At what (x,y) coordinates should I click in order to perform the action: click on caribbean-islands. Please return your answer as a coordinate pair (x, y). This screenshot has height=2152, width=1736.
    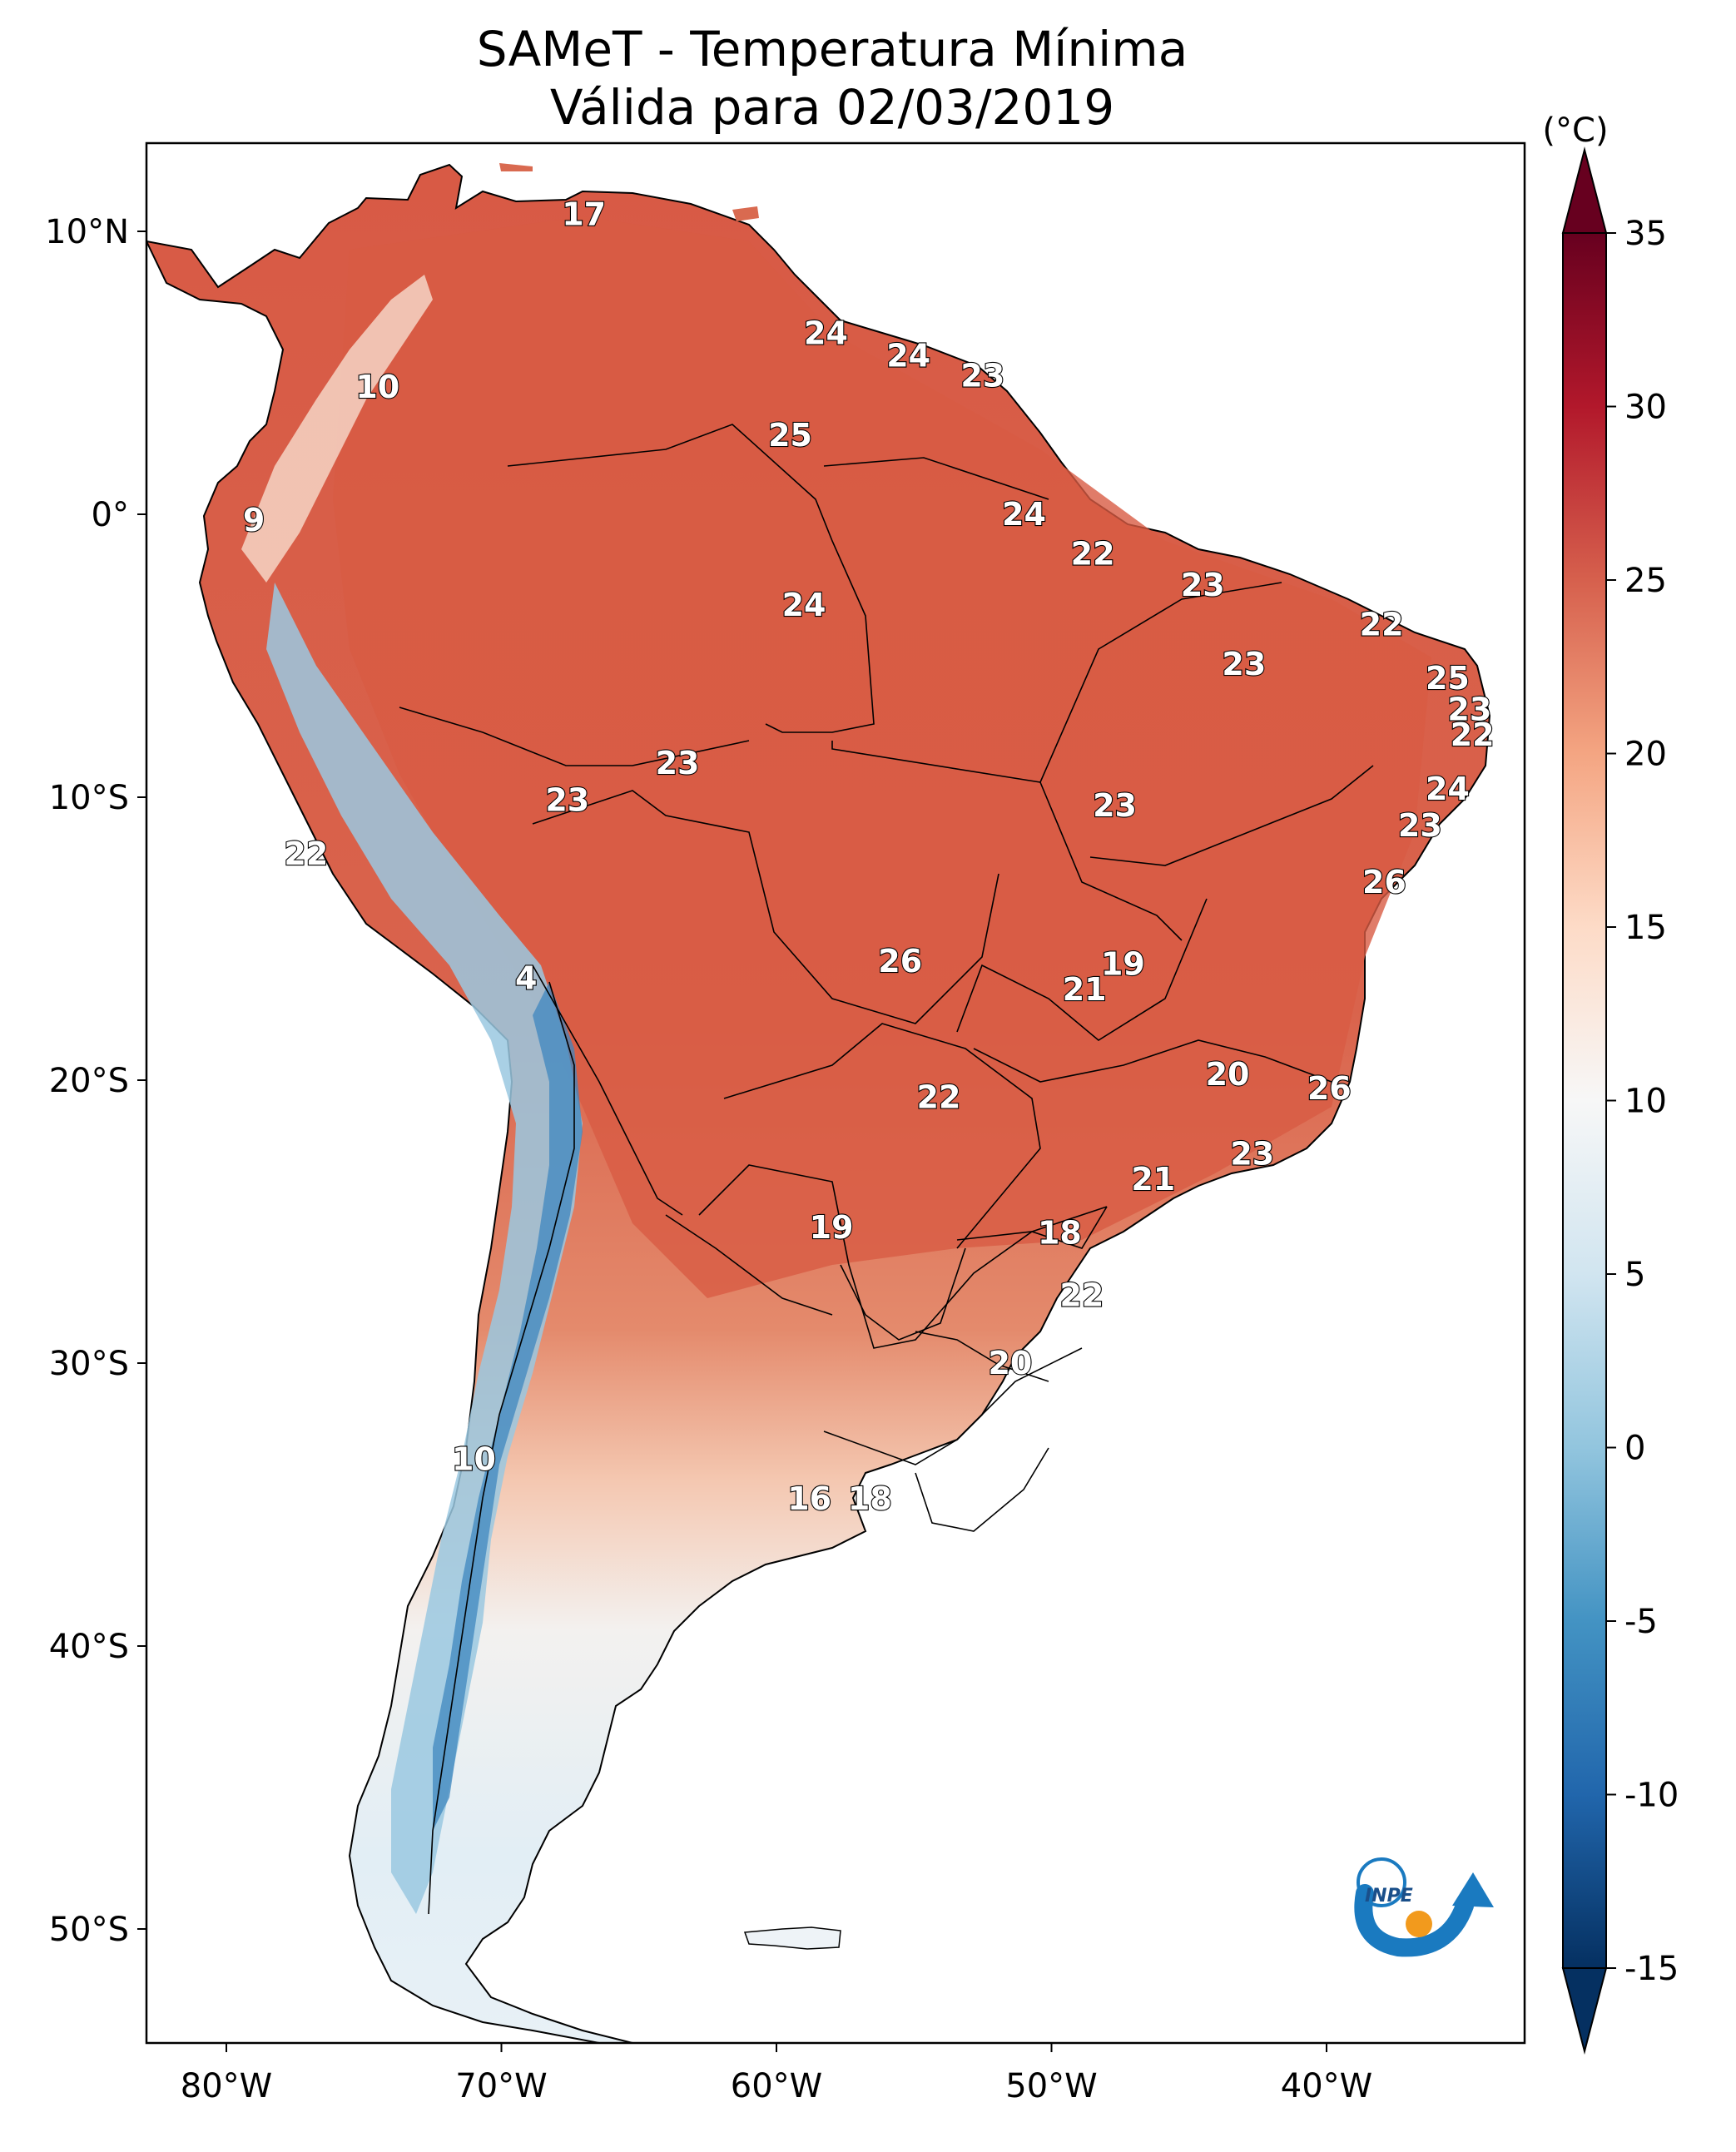
    Looking at the image, I should click on (629, 192).